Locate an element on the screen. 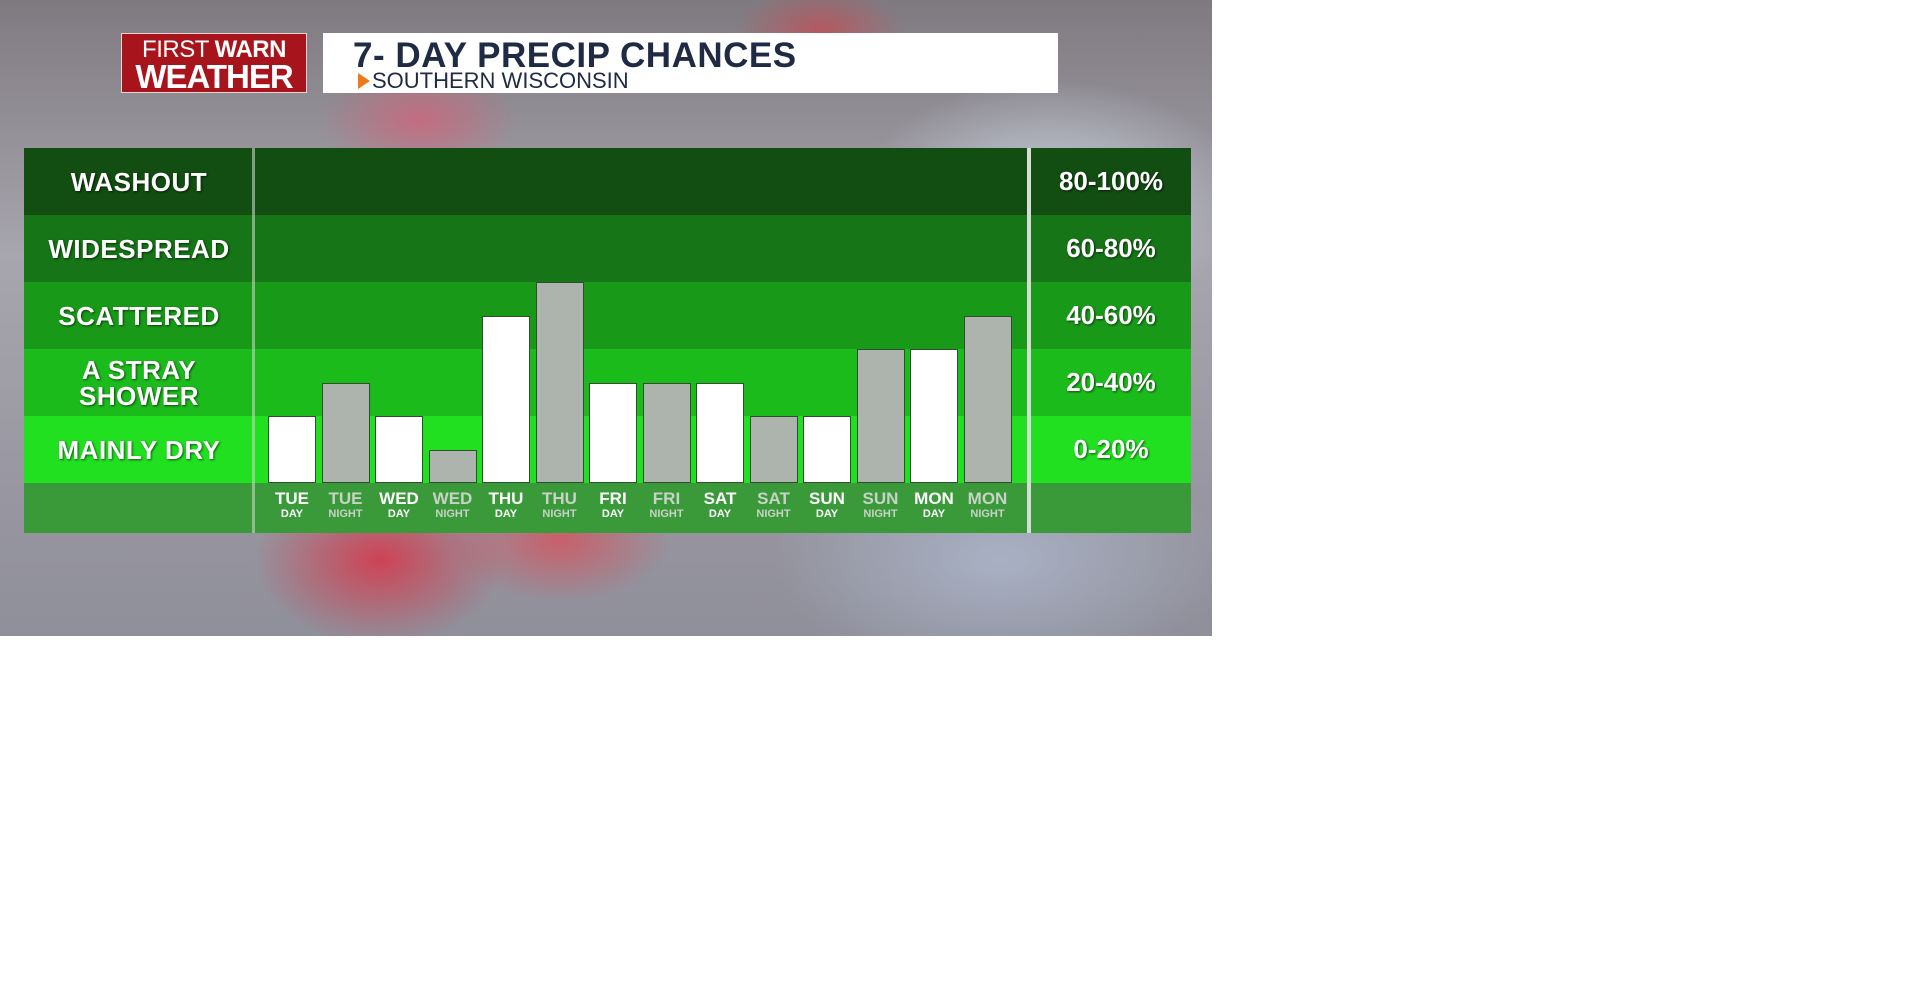 This screenshot has height=1008, width=1919. tick-label: MON DAY is located at coordinates (934, 505).